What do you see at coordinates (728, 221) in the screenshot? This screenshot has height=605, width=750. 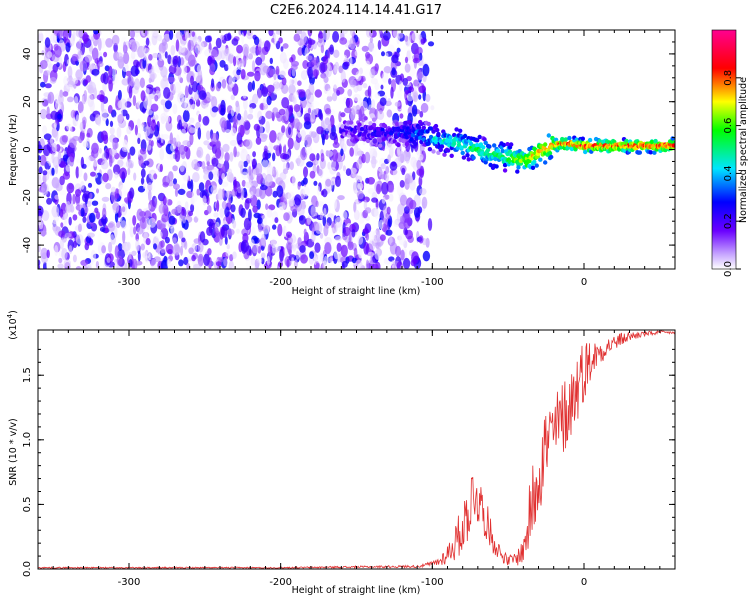 I see `colorbar-tick-label: 0.2` at bounding box center [728, 221].